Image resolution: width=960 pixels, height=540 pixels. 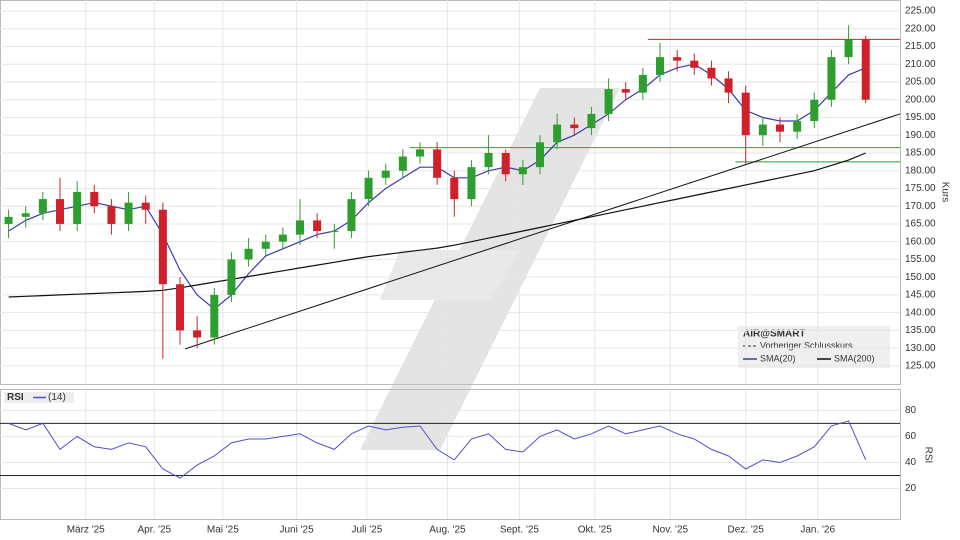 What do you see at coordinates (774, 334) in the screenshot?
I see `legend-title: AIR@SMART` at bounding box center [774, 334].